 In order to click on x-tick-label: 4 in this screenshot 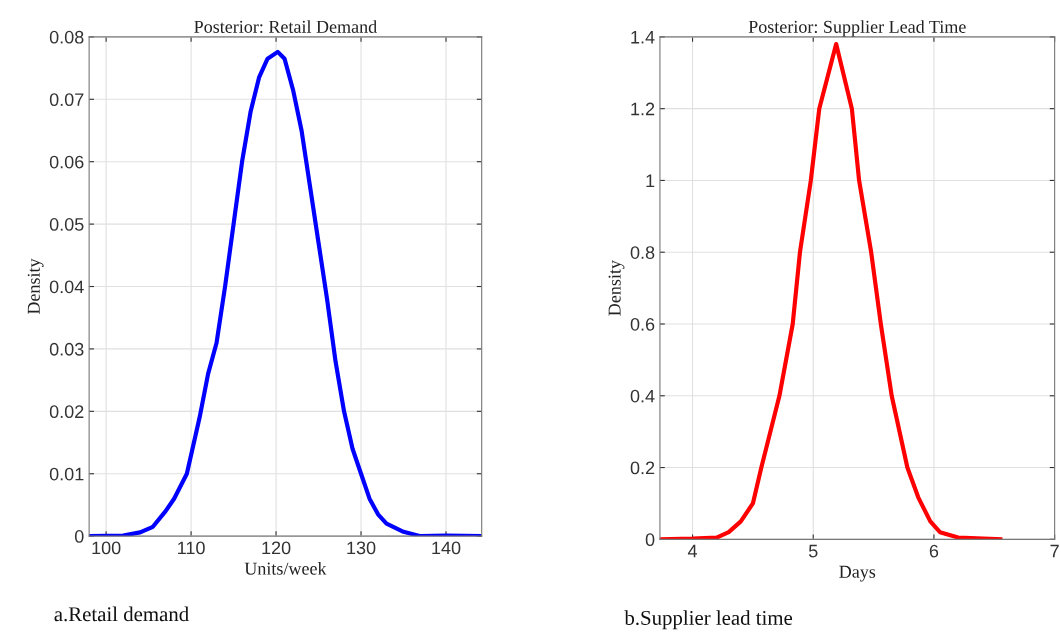, I will do `click(692, 551)`.